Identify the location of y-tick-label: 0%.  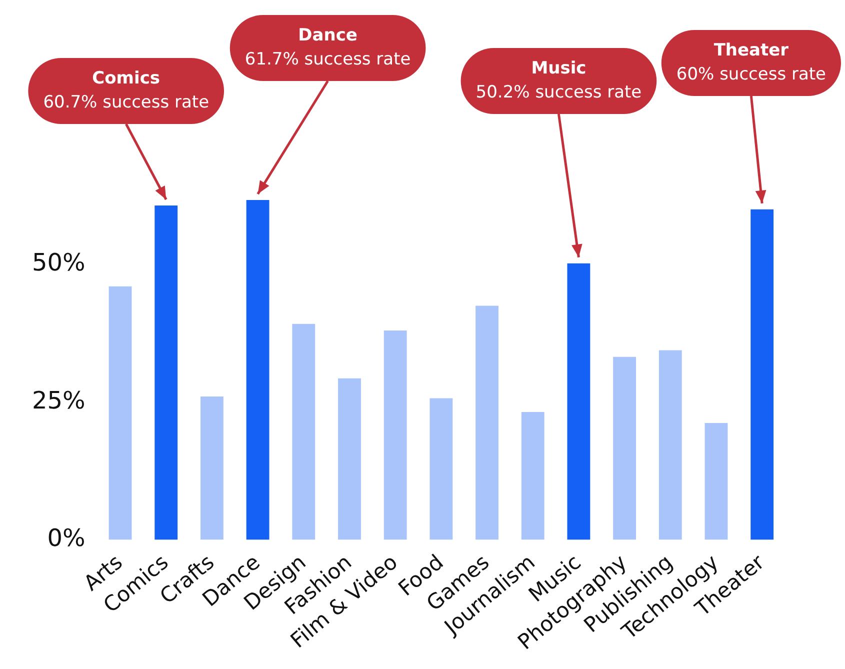
(66, 538).